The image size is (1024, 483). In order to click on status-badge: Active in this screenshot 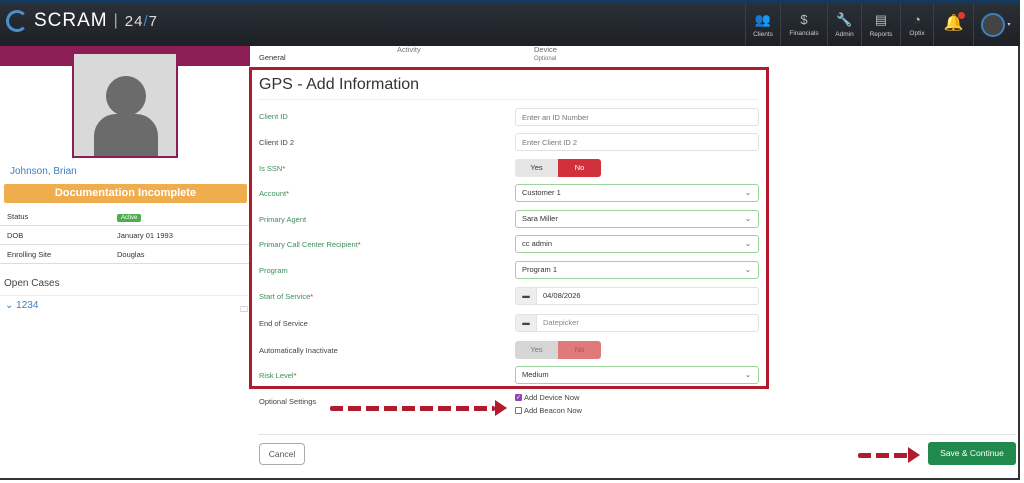, I will do `click(129, 218)`.